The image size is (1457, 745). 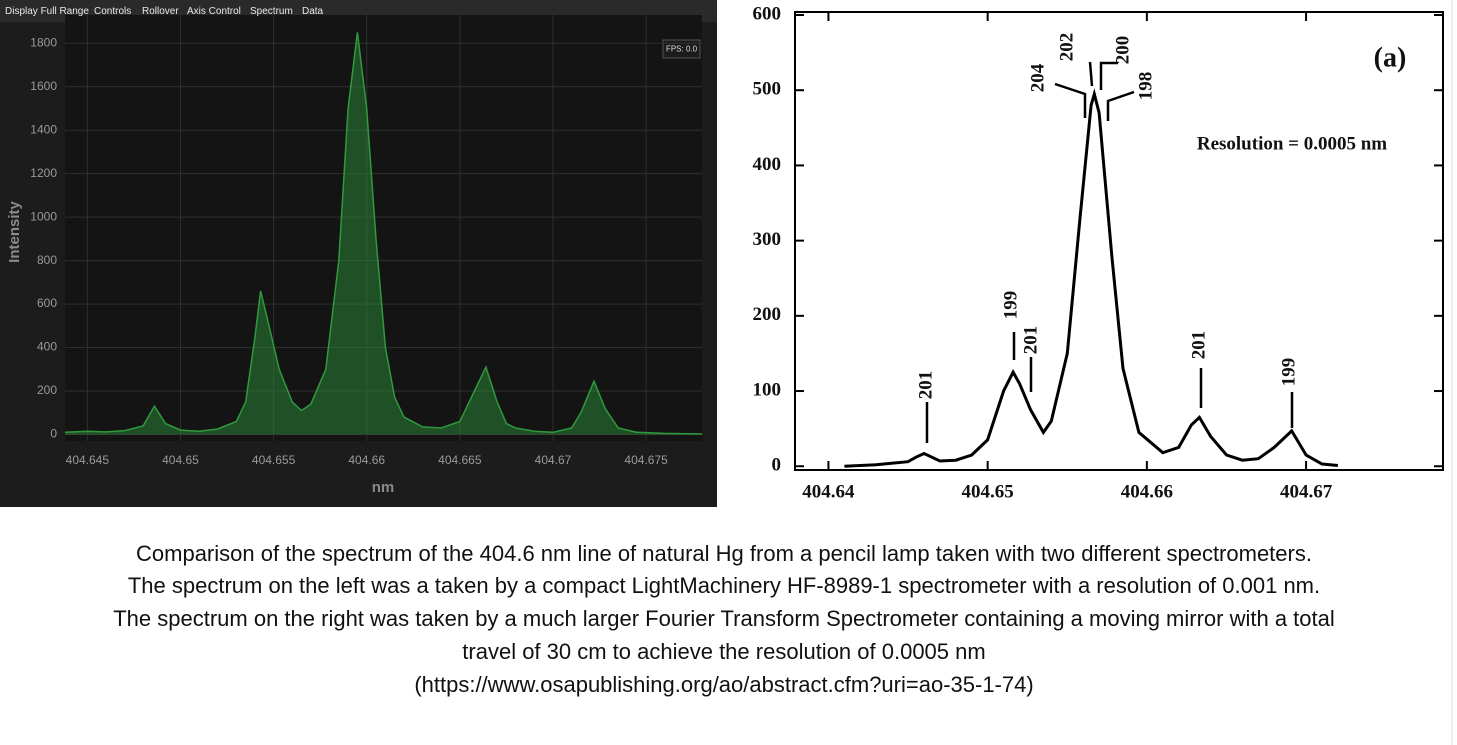 What do you see at coordinates (43, 42) in the screenshot?
I see `y-tick-label: 1800` at bounding box center [43, 42].